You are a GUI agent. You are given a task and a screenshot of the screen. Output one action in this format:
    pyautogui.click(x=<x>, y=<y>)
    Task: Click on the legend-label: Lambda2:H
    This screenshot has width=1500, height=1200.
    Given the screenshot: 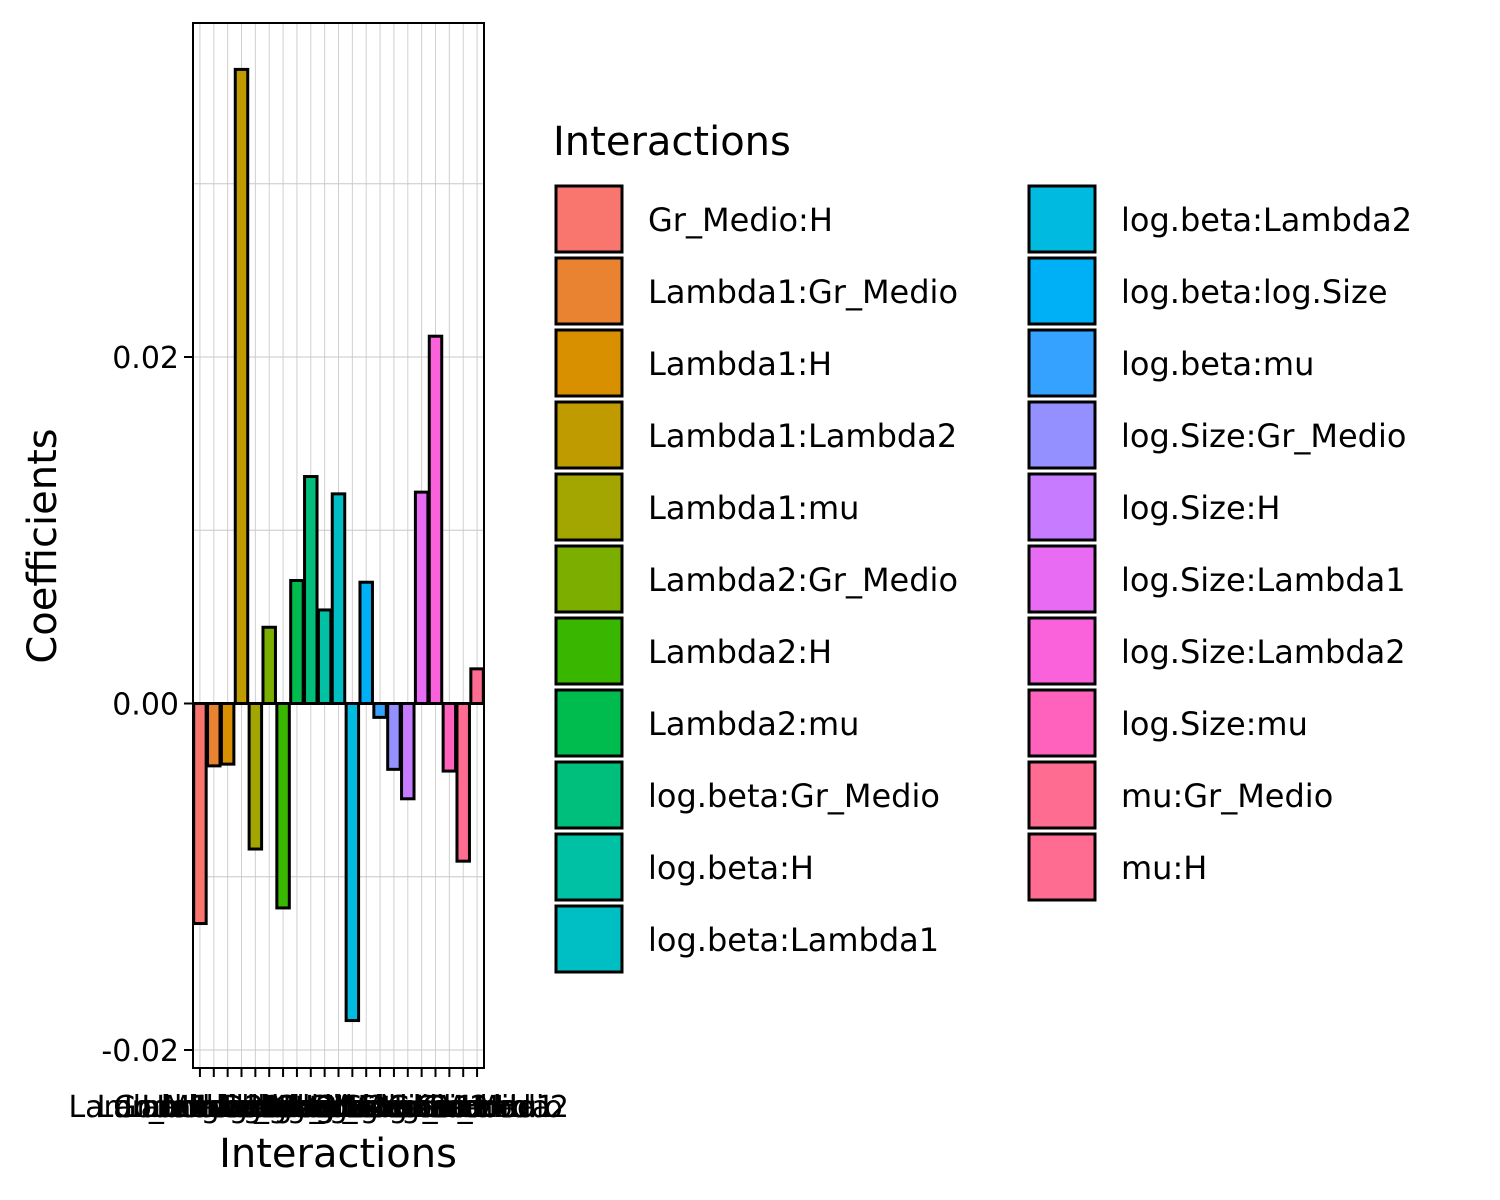 What is the action you would take?
    pyautogui.click(x=740, y=652)
    